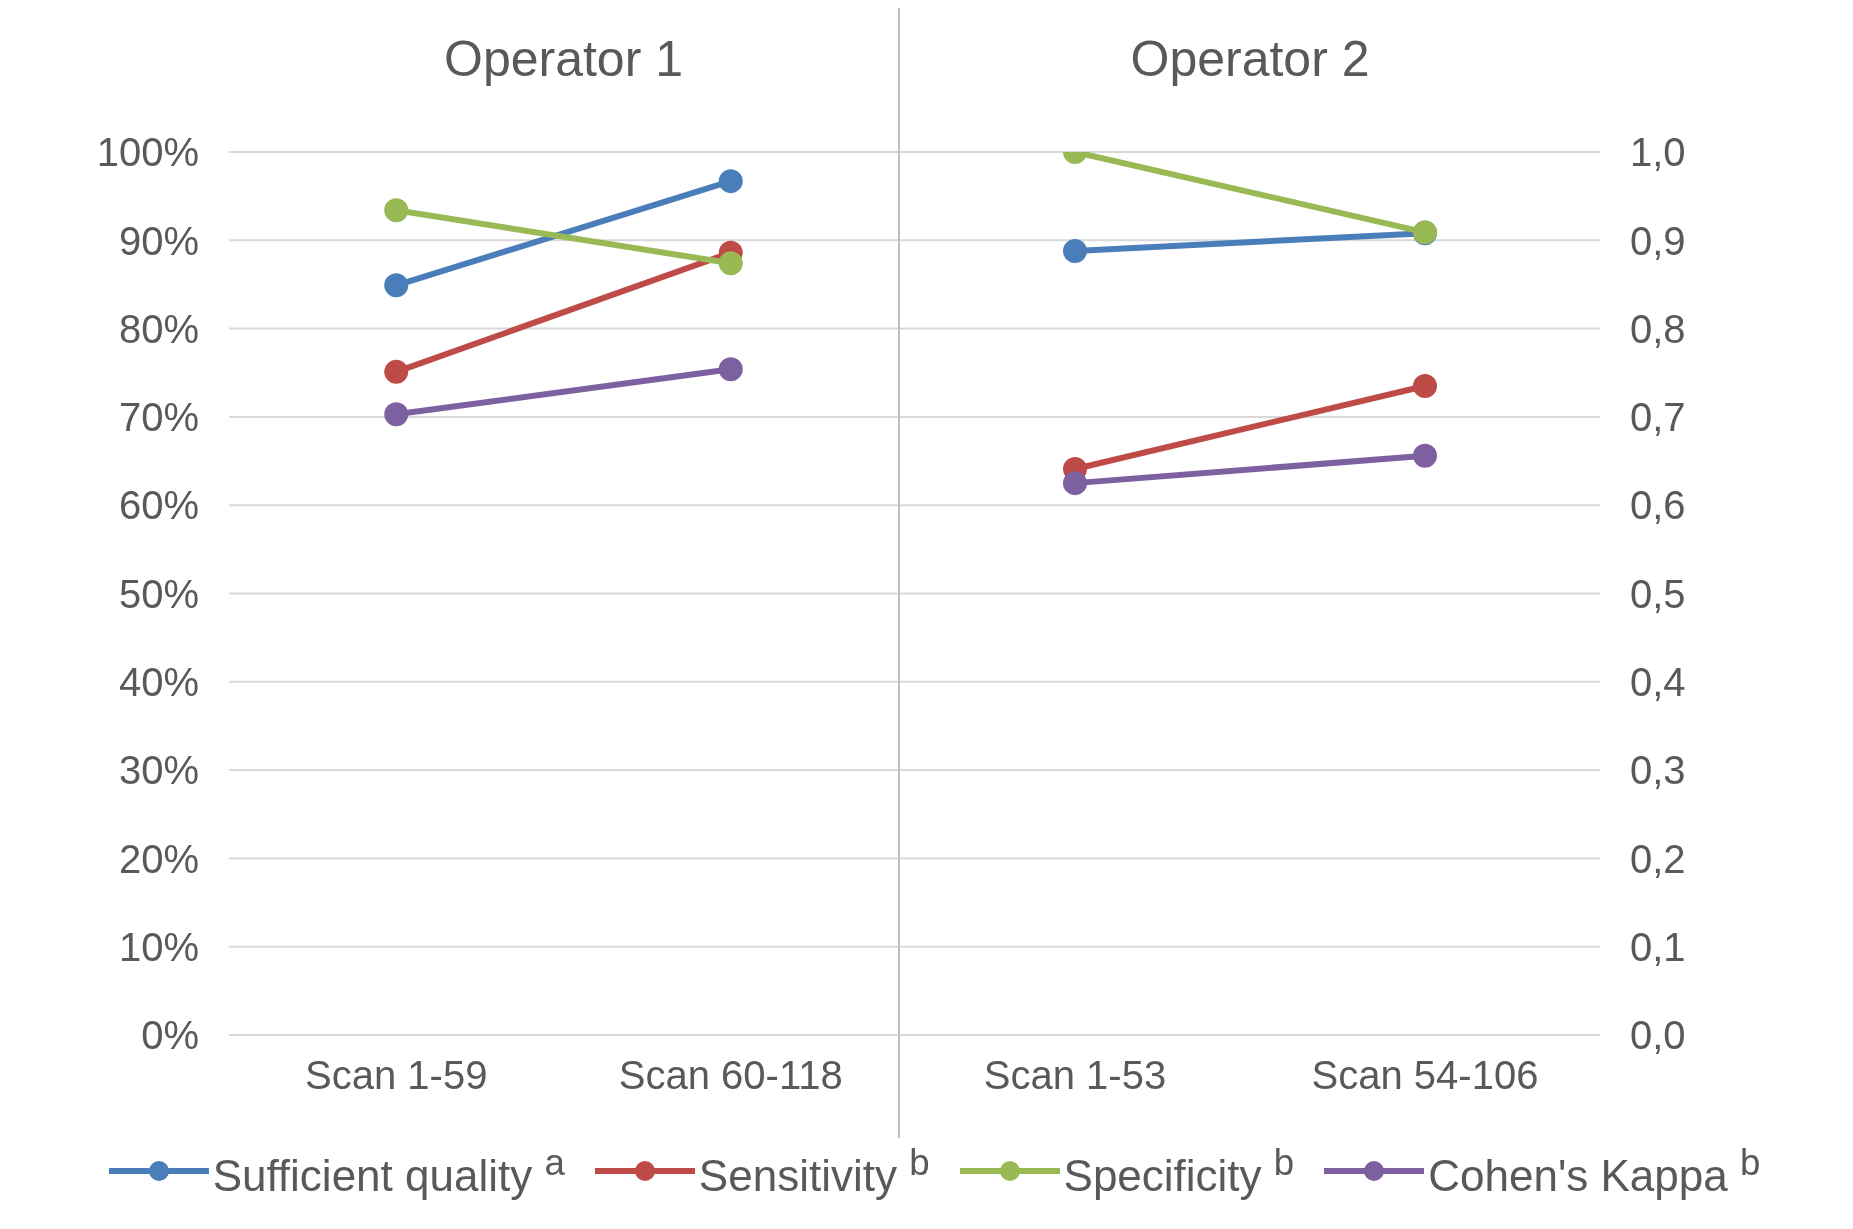  What do you see at coordinates (814, 1171) in the screenshot?
I see `legend-label: Sensitivity $^{b}$` at bounding box center [814, 1171].